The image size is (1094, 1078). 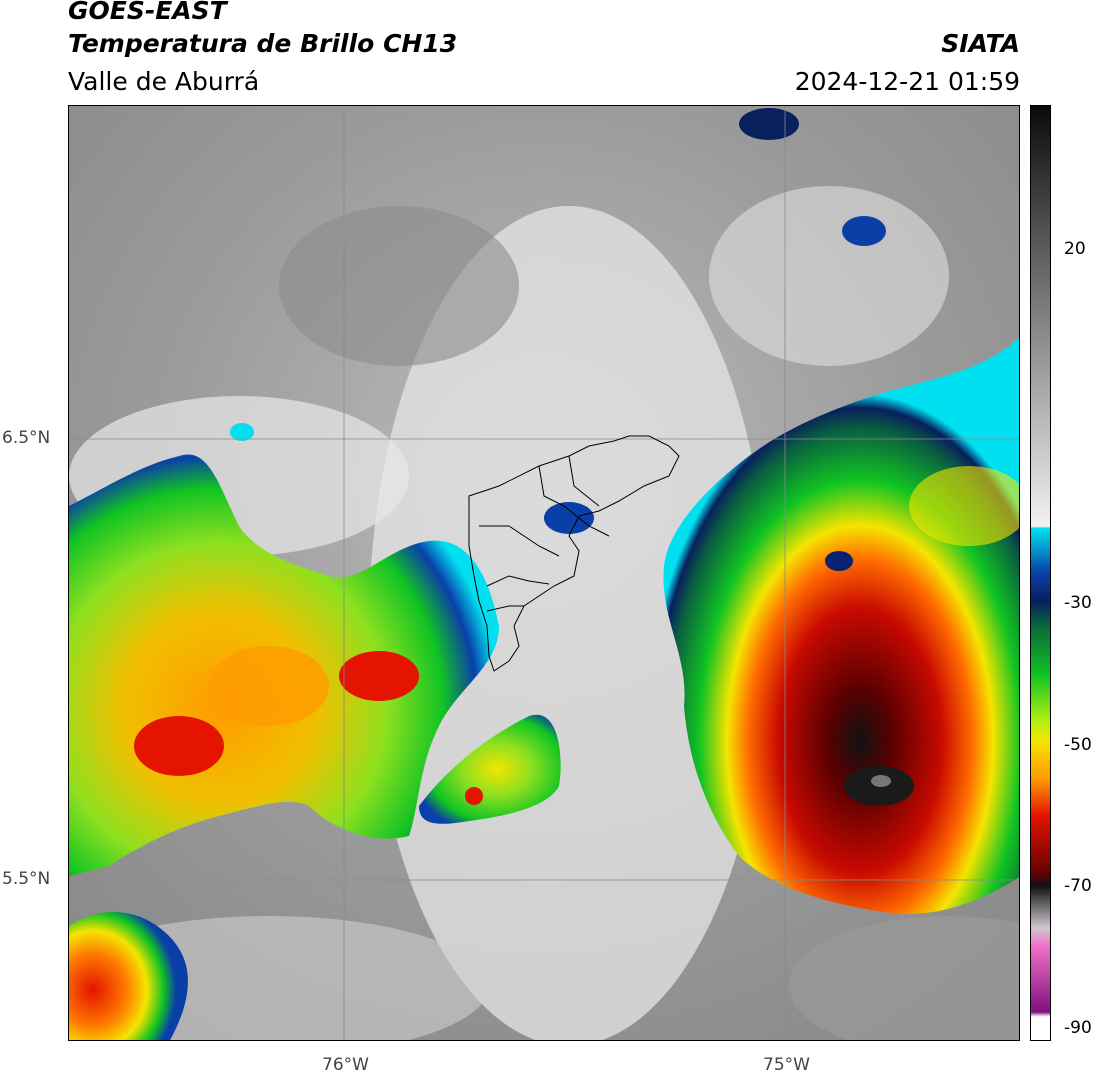 What do you see at coordinates (26, 438) in the screenshot?
I see `lat-label-6-5: 6.5°N` at bounding box center [26, 438].